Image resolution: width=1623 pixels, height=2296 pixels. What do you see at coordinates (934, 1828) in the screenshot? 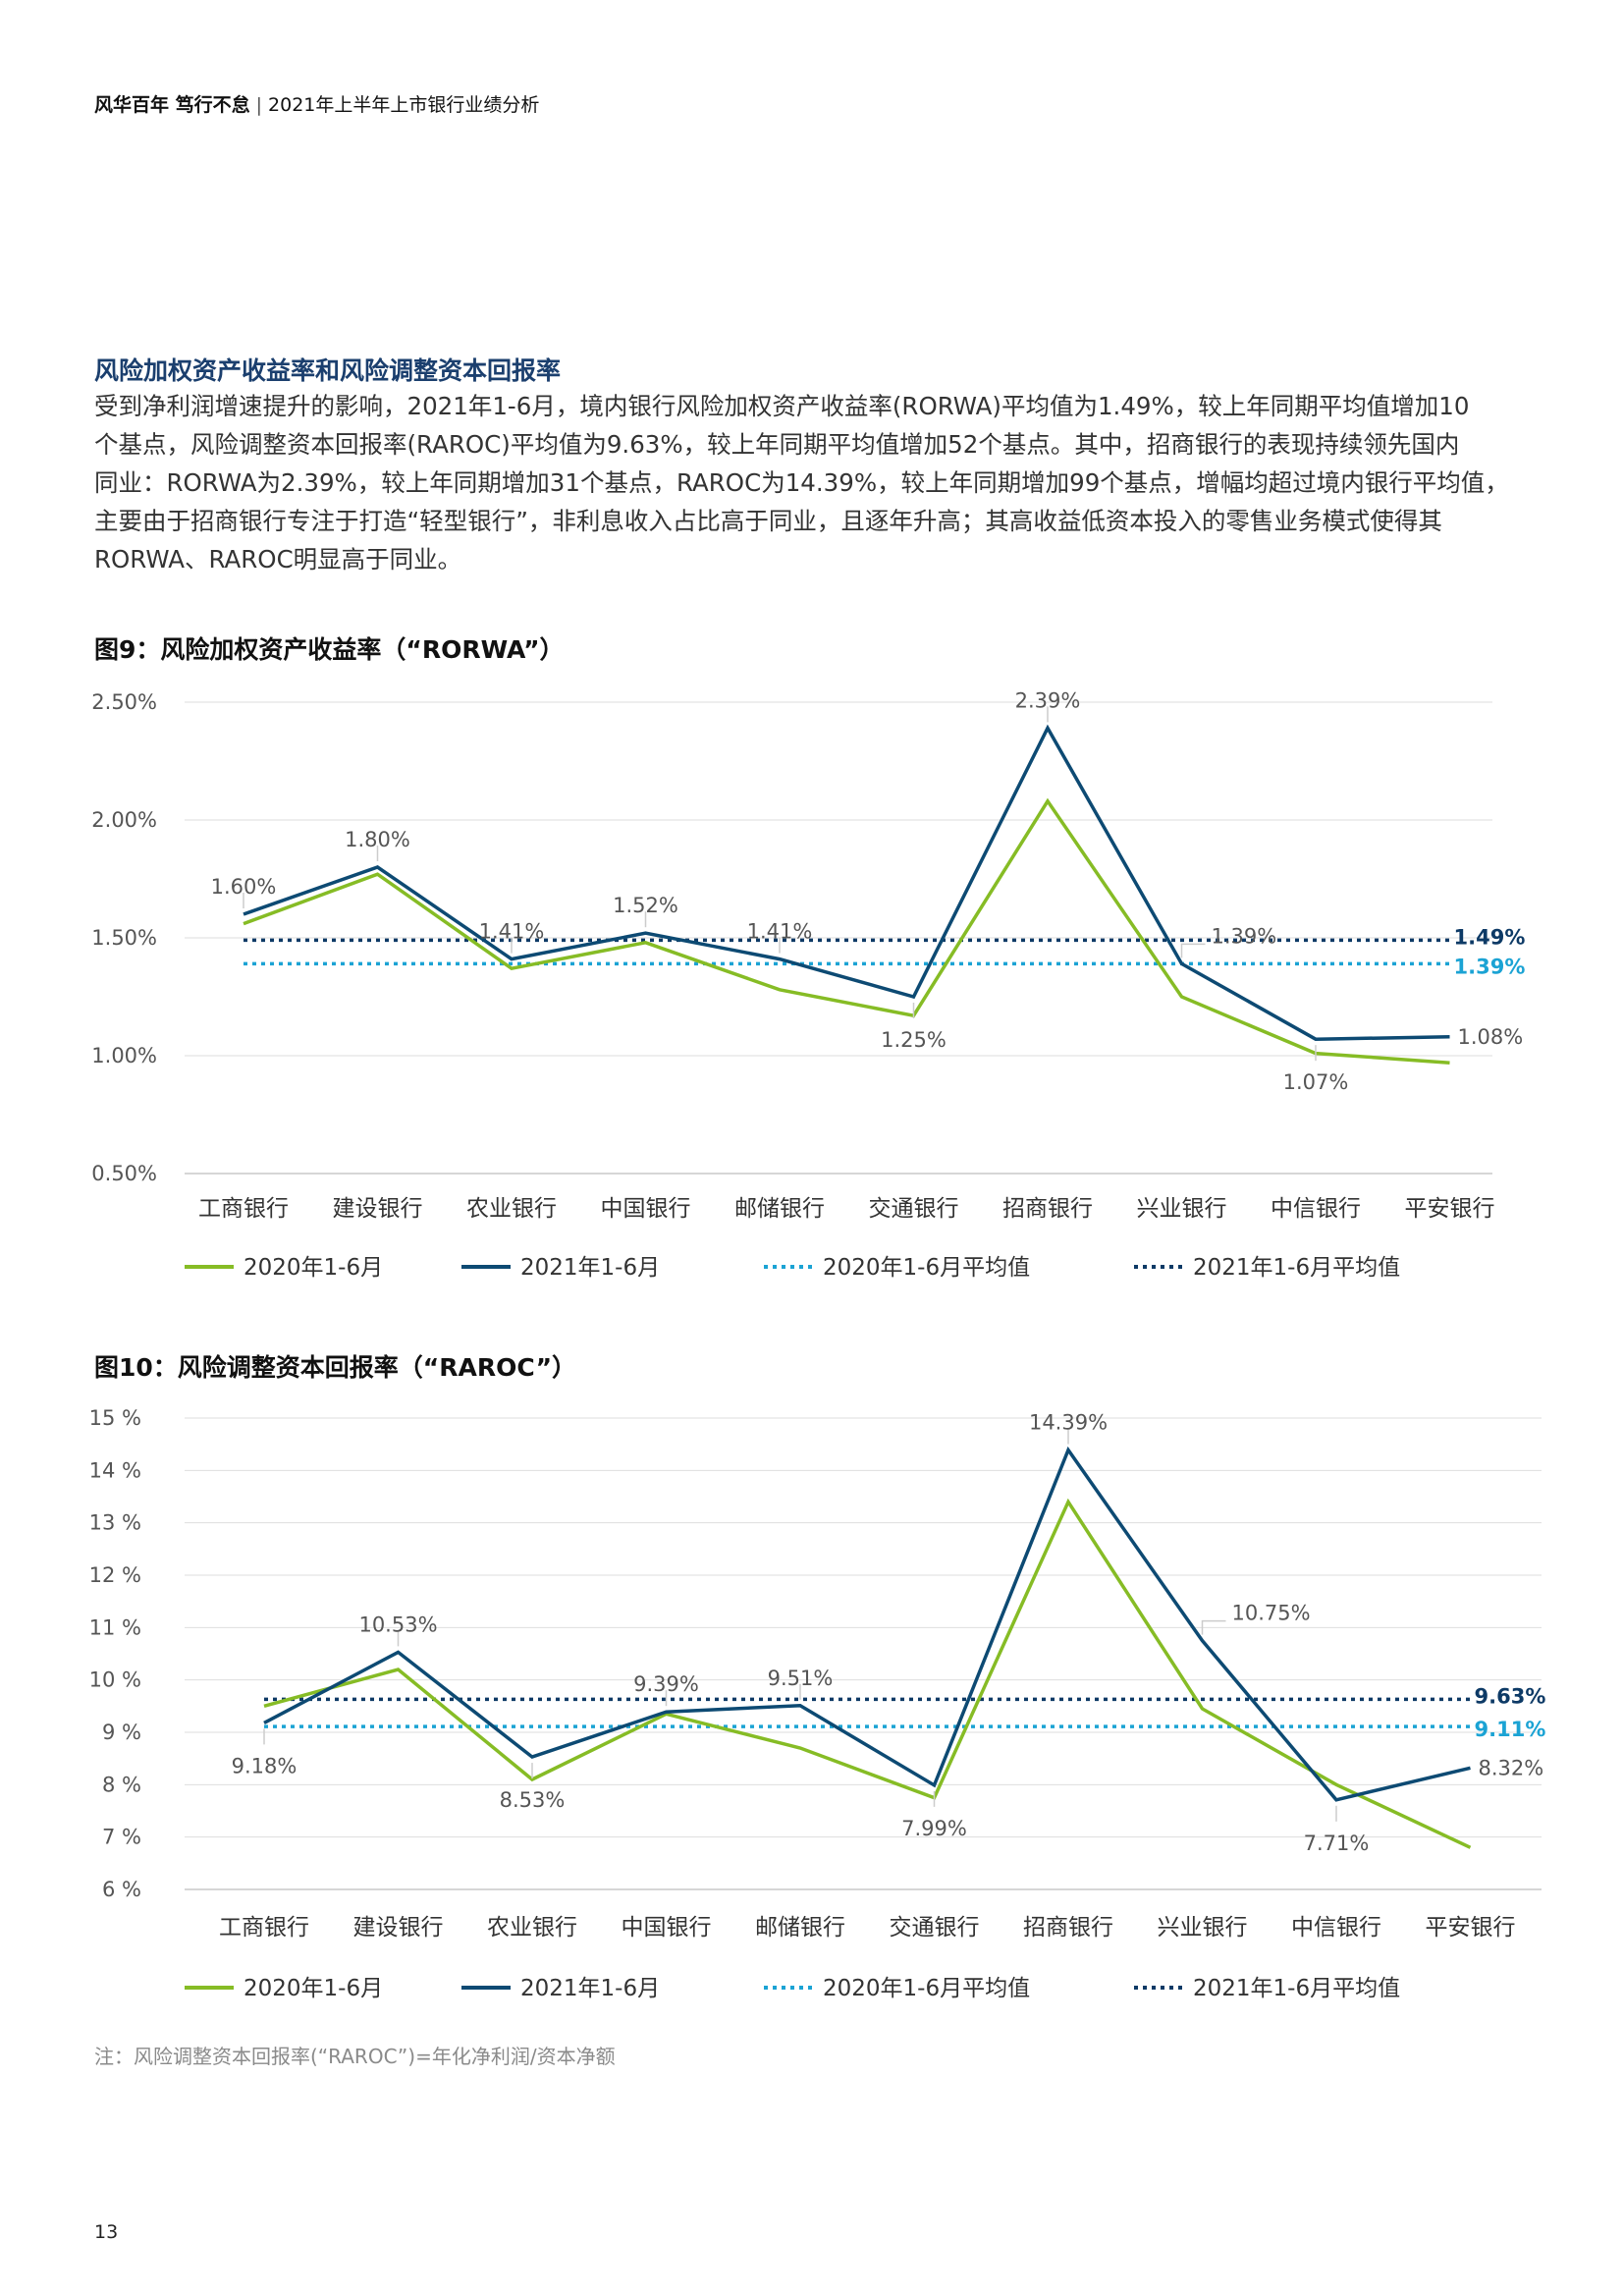
I see `data-label: 7.99%` at bounding box center [934, 1828].